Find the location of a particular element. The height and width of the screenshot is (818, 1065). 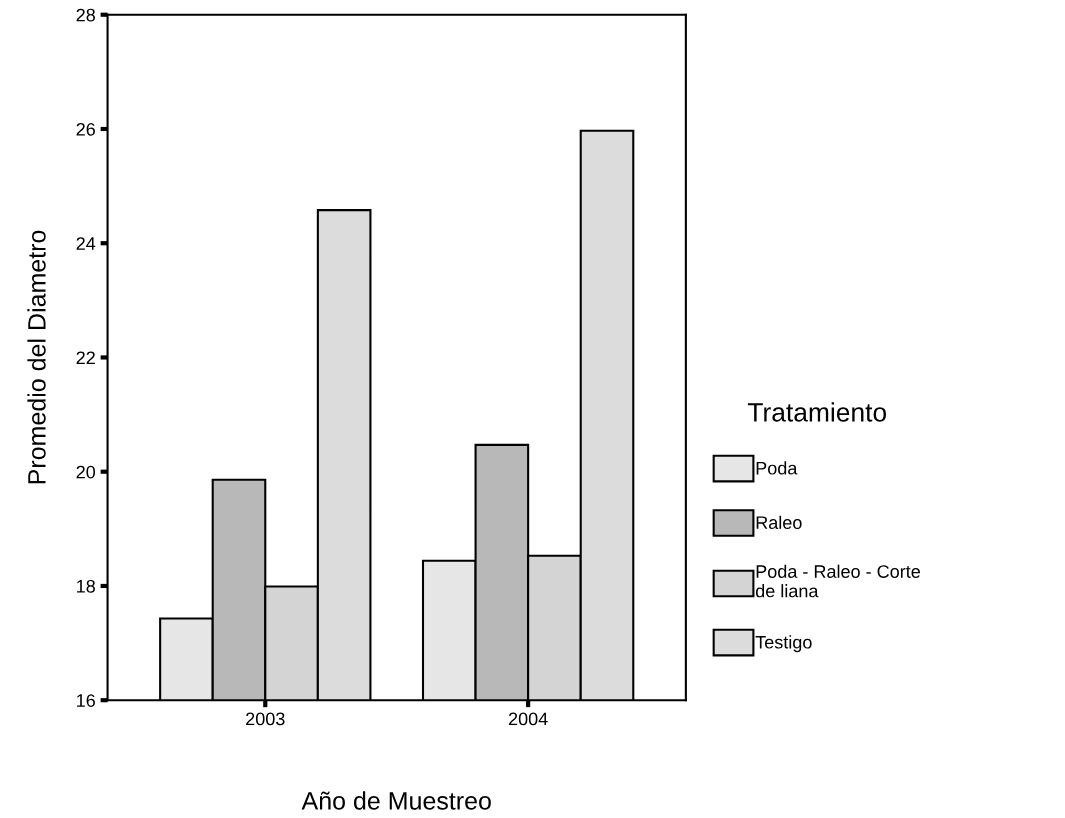

y-tick-label: 26 is located at coordinates (85, 129).